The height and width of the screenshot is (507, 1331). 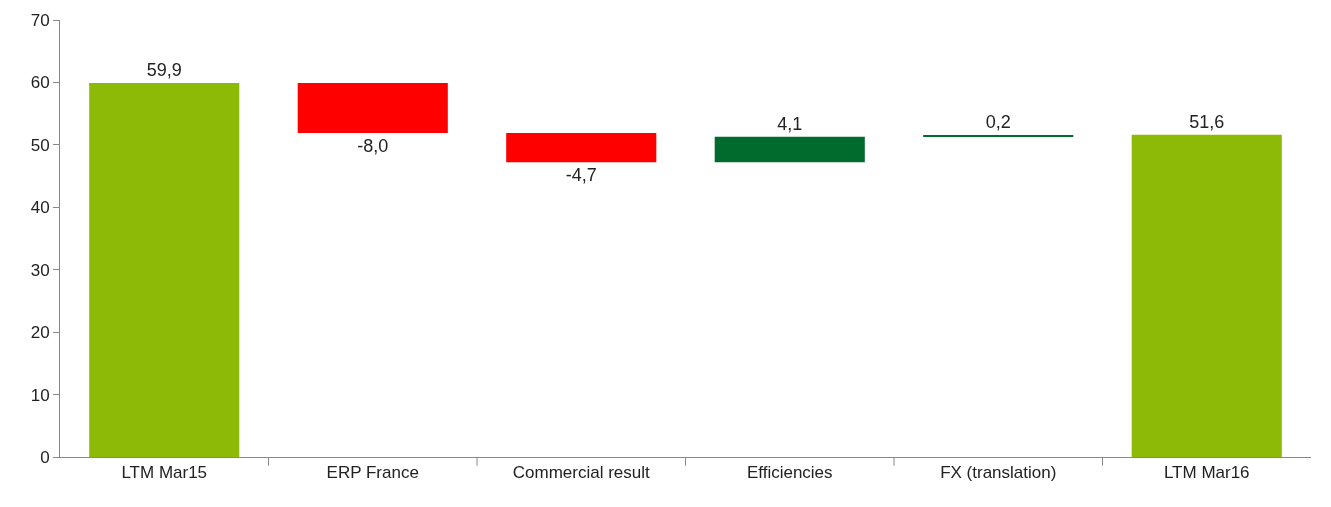 What do you see at coordinates (998, 122) in the screenshot?
I see `data-label: 0,2` at bounding box center [998, 122].